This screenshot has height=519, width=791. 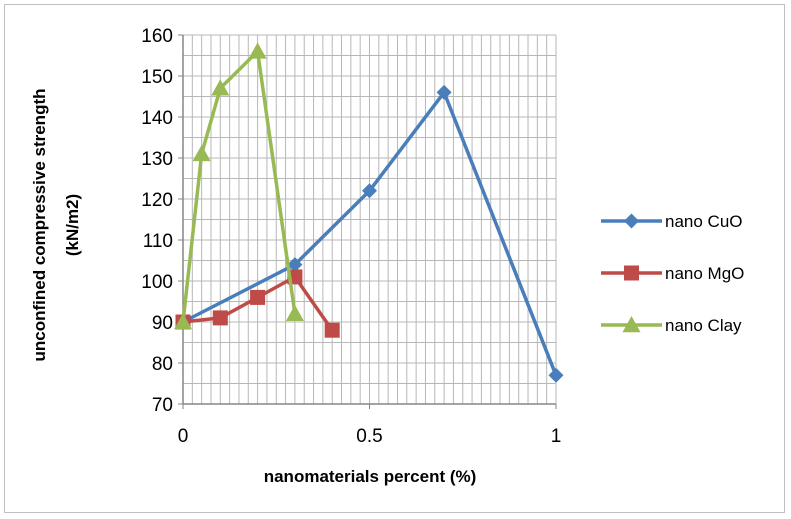 I want to click on y-tick-label: 70, so click(x=162, y=405).